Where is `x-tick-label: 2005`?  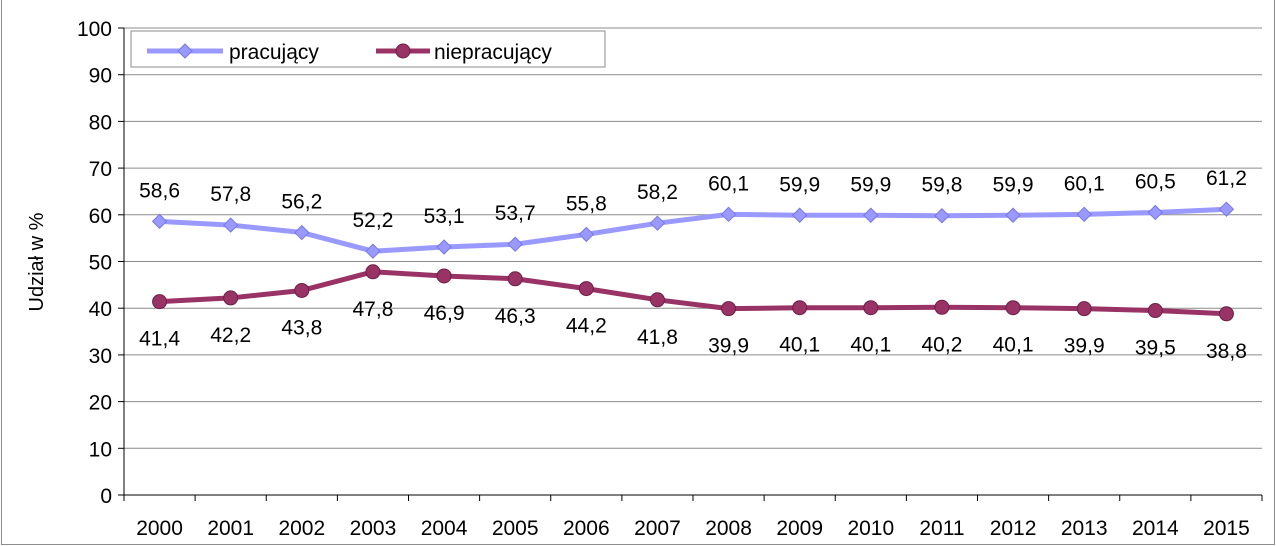 x-tick-label: 2005 is located at coordinates (515, 528).